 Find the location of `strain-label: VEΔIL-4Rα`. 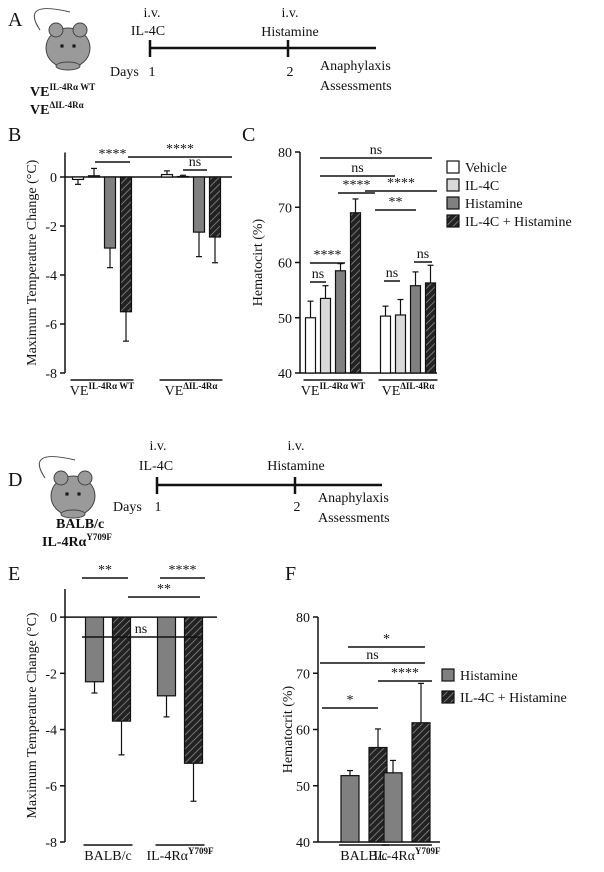

strain-label: VEΔIL-4Rα is located at coordinates (57, 109).